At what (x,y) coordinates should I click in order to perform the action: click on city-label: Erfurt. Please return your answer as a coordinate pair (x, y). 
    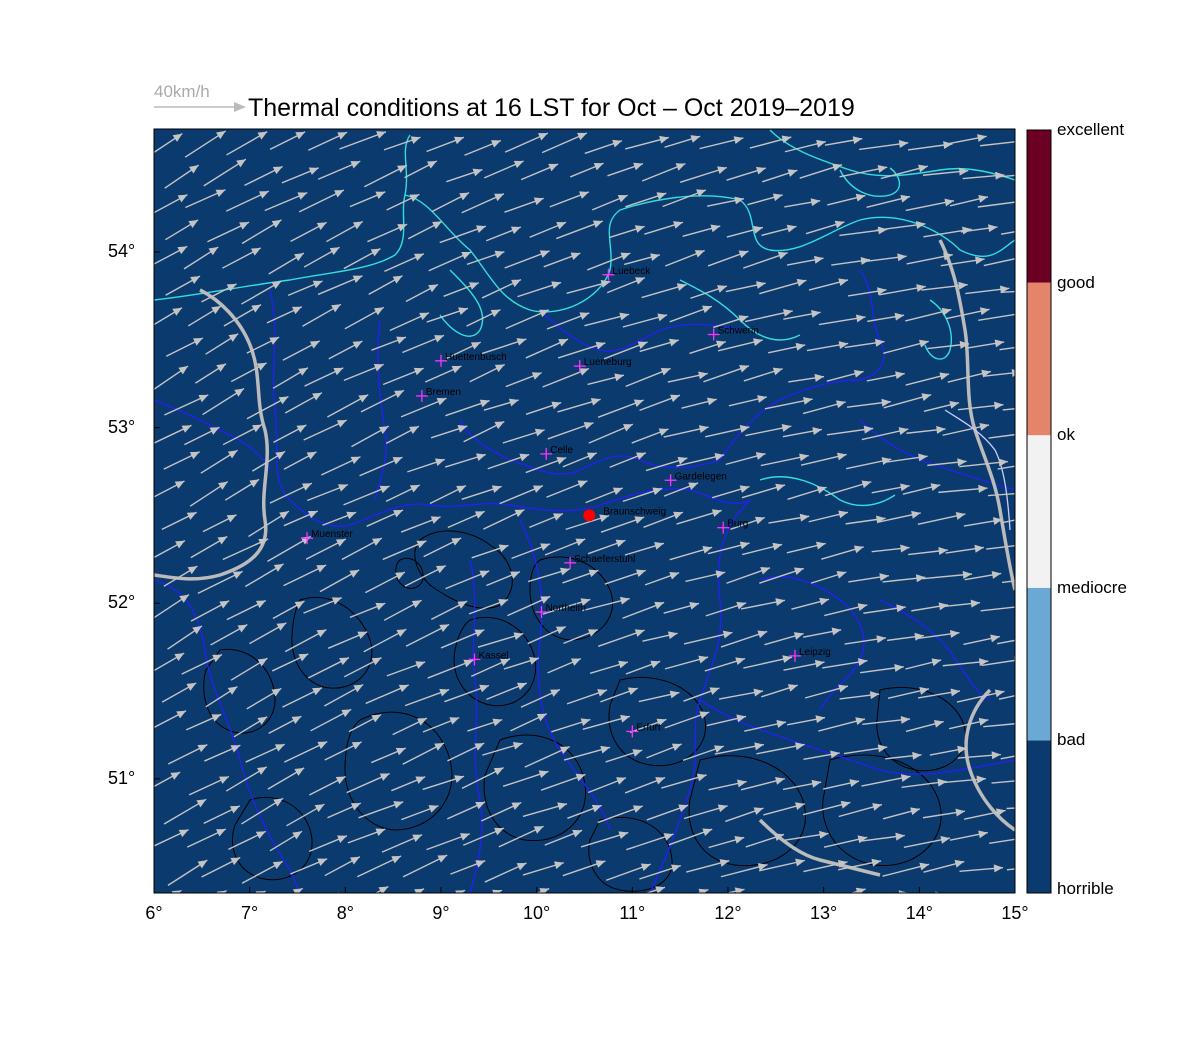
    Looking at the image, I should click on (648, 727).